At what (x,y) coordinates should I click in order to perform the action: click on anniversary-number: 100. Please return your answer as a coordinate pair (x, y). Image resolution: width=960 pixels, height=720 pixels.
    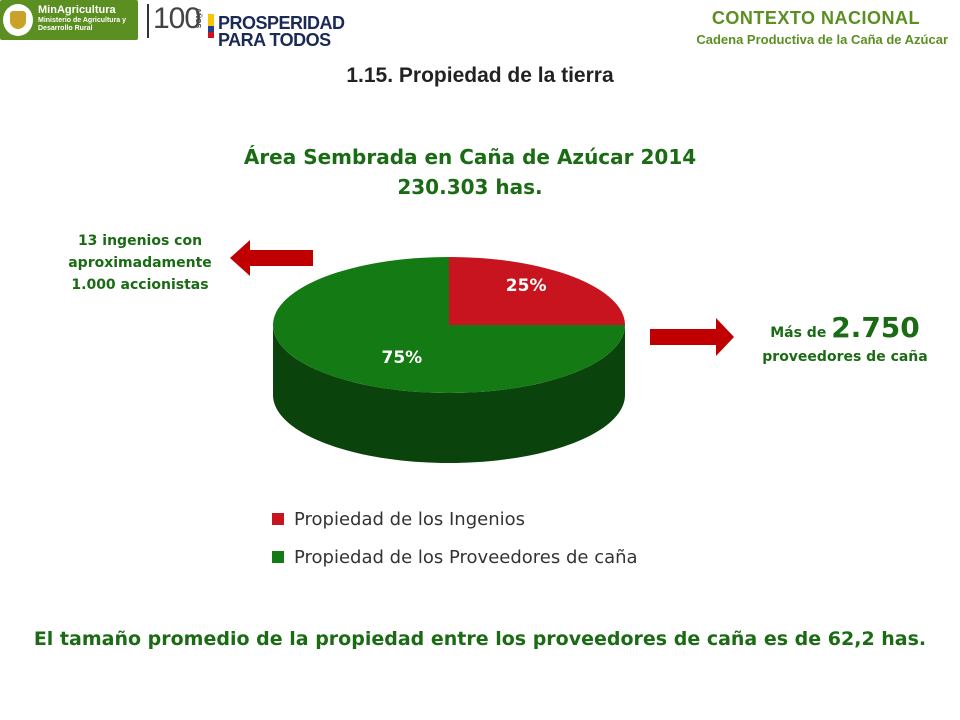
    Looking at the image, I should click on (177, 18).